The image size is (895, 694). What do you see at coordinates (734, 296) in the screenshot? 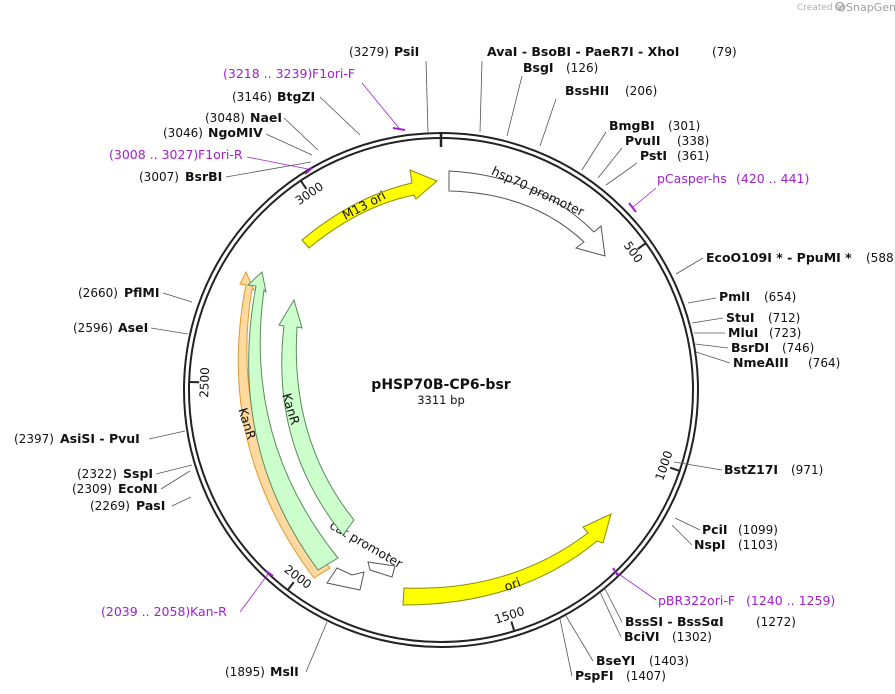
I see `site-name: PmlI` at bounding box center [734, 296].